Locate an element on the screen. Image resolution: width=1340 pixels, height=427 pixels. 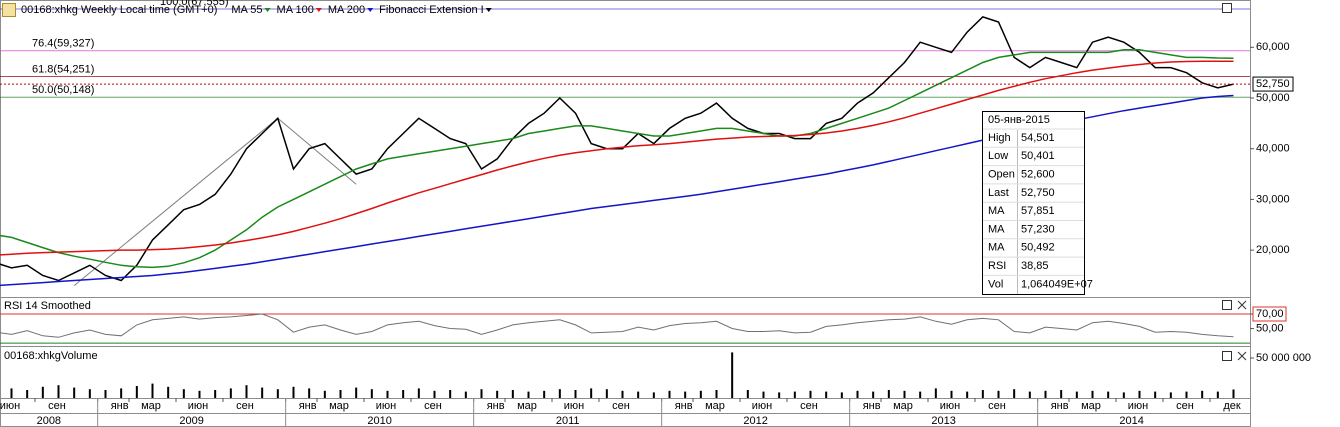
rsi-line is located at coordinates (617, 325).